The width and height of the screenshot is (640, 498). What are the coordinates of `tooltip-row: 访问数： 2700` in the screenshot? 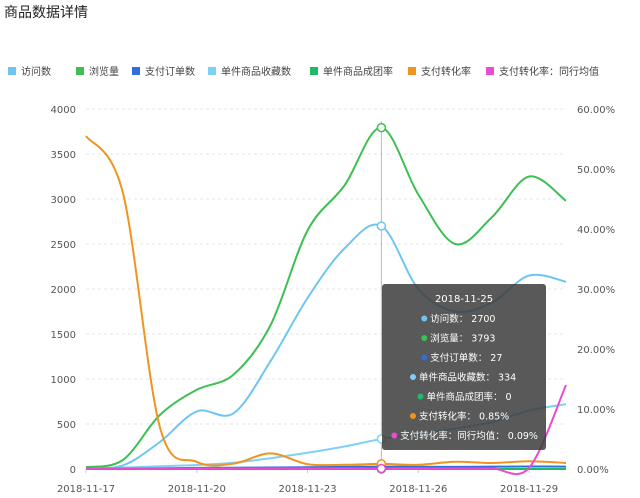 It's located at (462, 319).